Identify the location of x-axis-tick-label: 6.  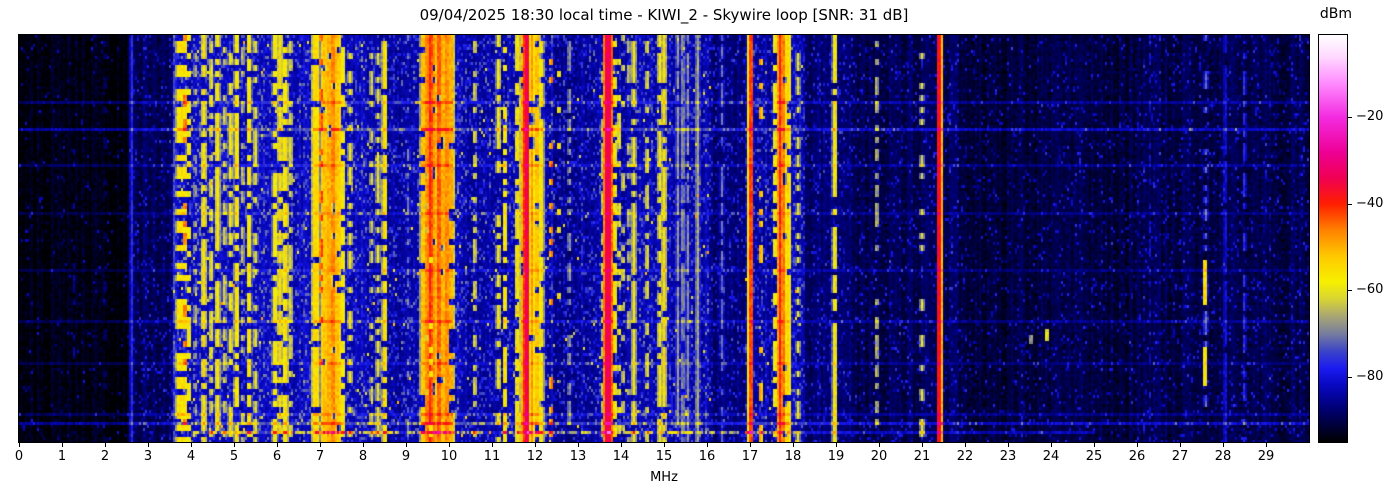
(277, 456).